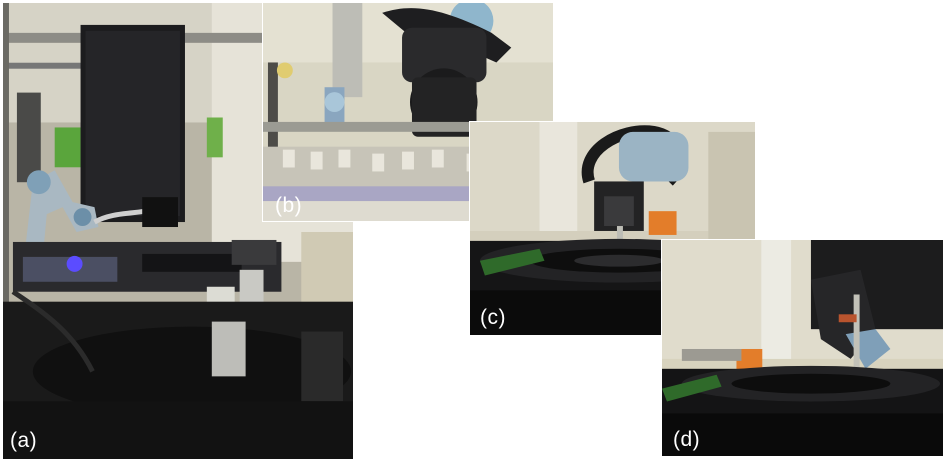  I want to click on gripper-placing-photo, so click(802, 348).